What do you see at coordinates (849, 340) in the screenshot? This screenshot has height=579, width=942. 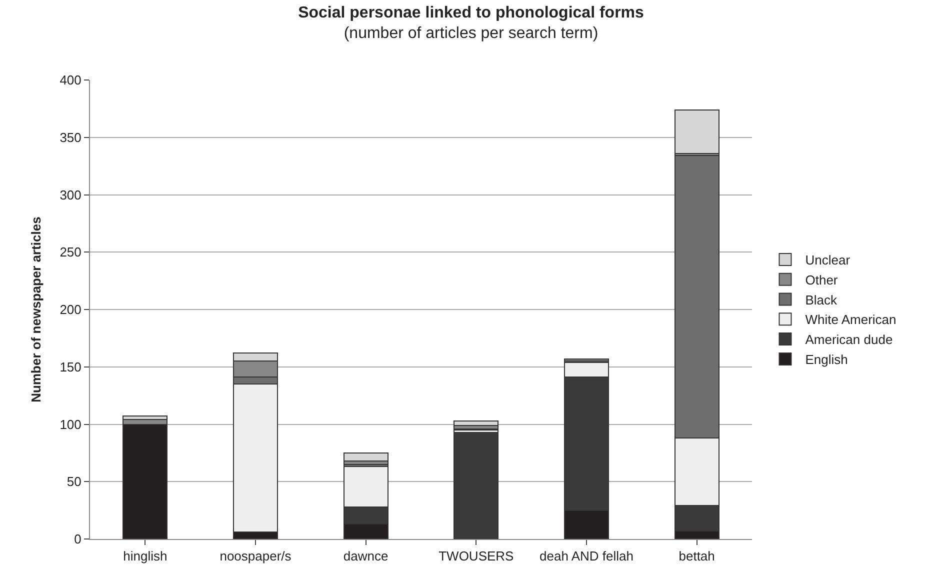 I see `legend-label: American dude` at bounding box center [849, 340].